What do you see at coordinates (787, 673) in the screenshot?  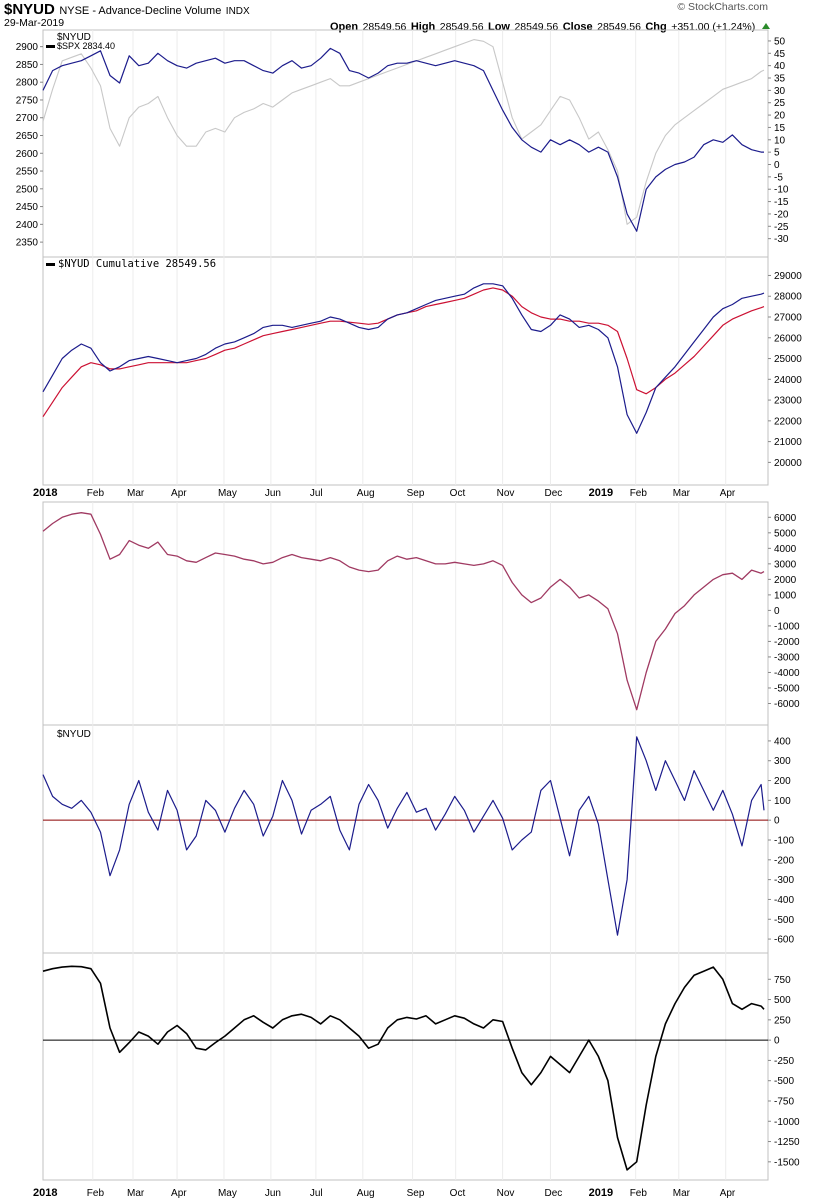 I see `right-tick-label-p3: -4000` at bounding box center [787, 673].